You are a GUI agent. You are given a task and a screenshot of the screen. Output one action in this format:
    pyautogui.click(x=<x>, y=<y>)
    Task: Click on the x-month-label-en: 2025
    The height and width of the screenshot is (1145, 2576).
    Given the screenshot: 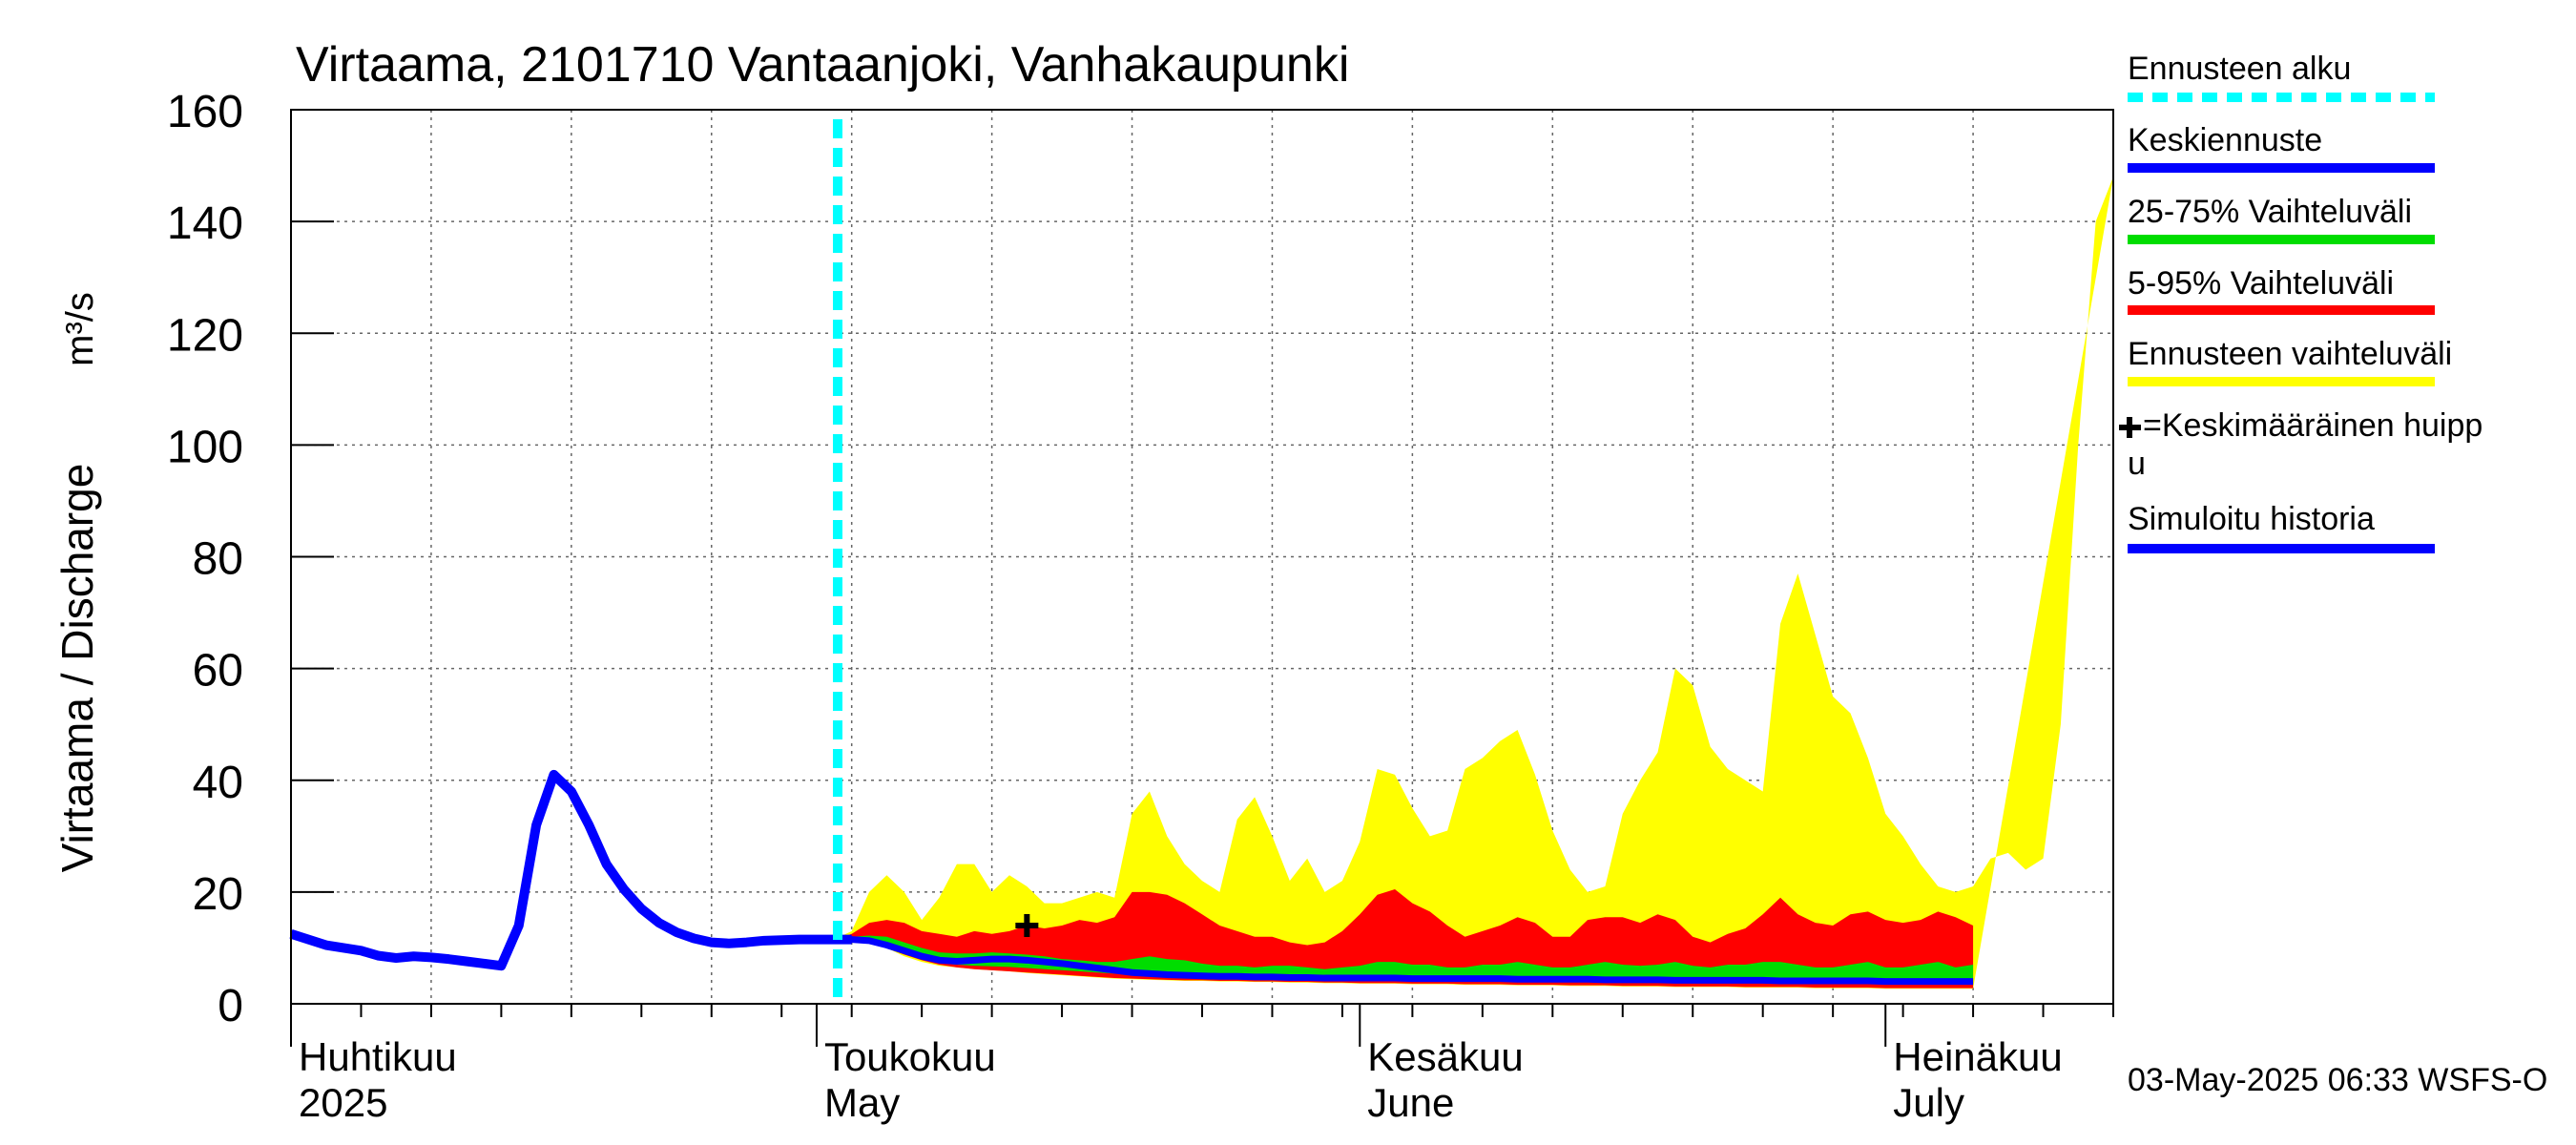 What is the action you would take?
    pyautogui.click(x=343, y=1103)
    